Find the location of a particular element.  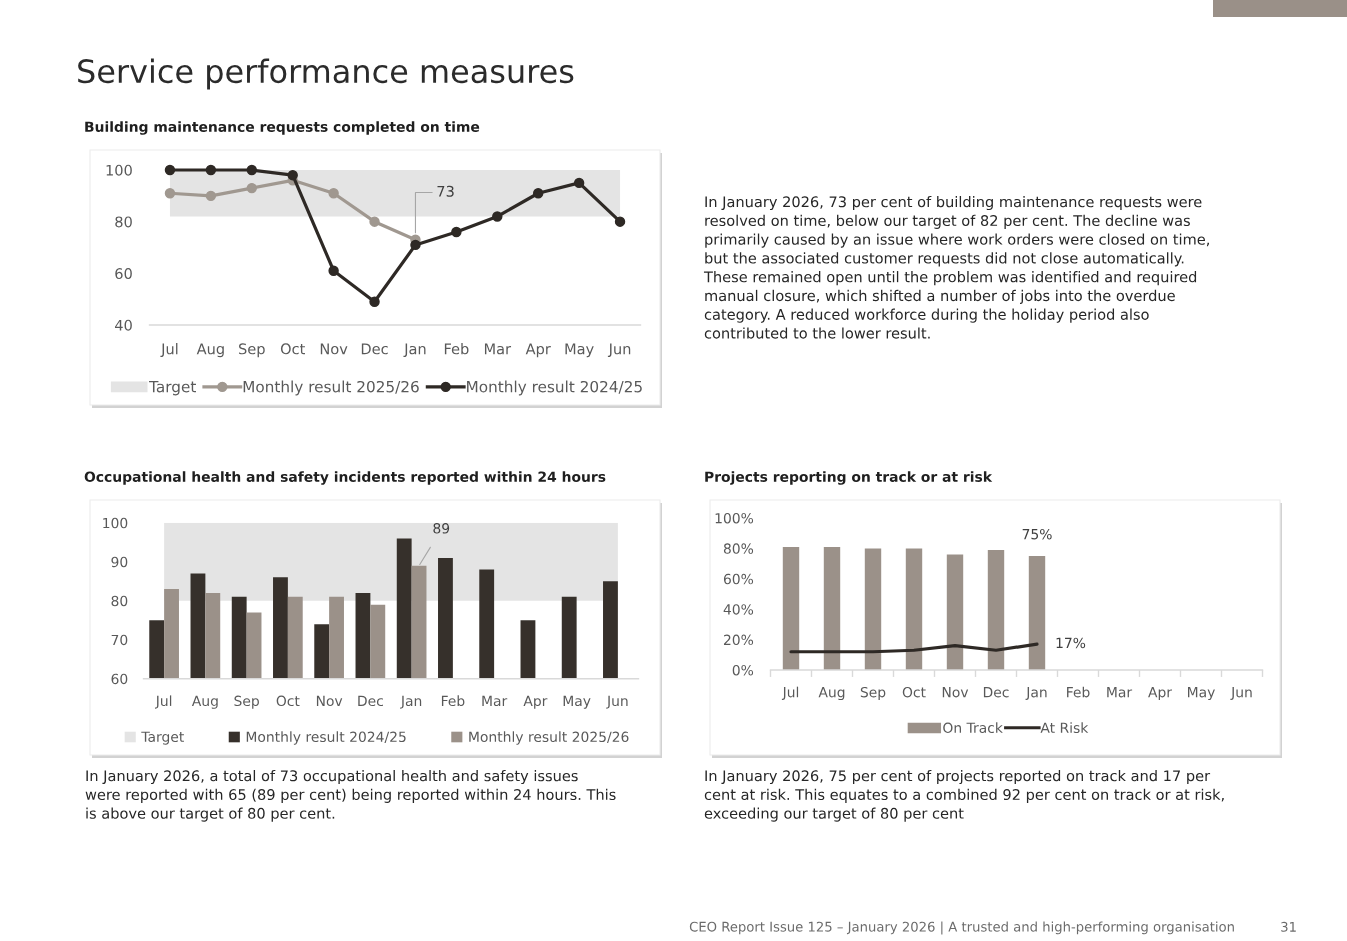

y-tick-label: 20% is located at coordinates (738, 640).